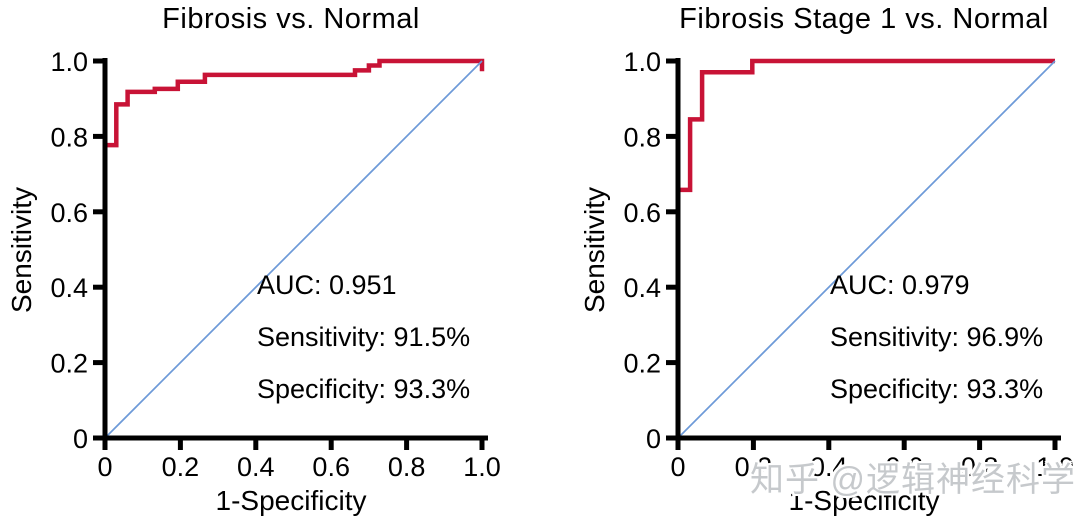 This screenshot has width=1080, height=521. I want to click on sensitivity-value: Sensitivity: 96.9%, so click(937, 337).